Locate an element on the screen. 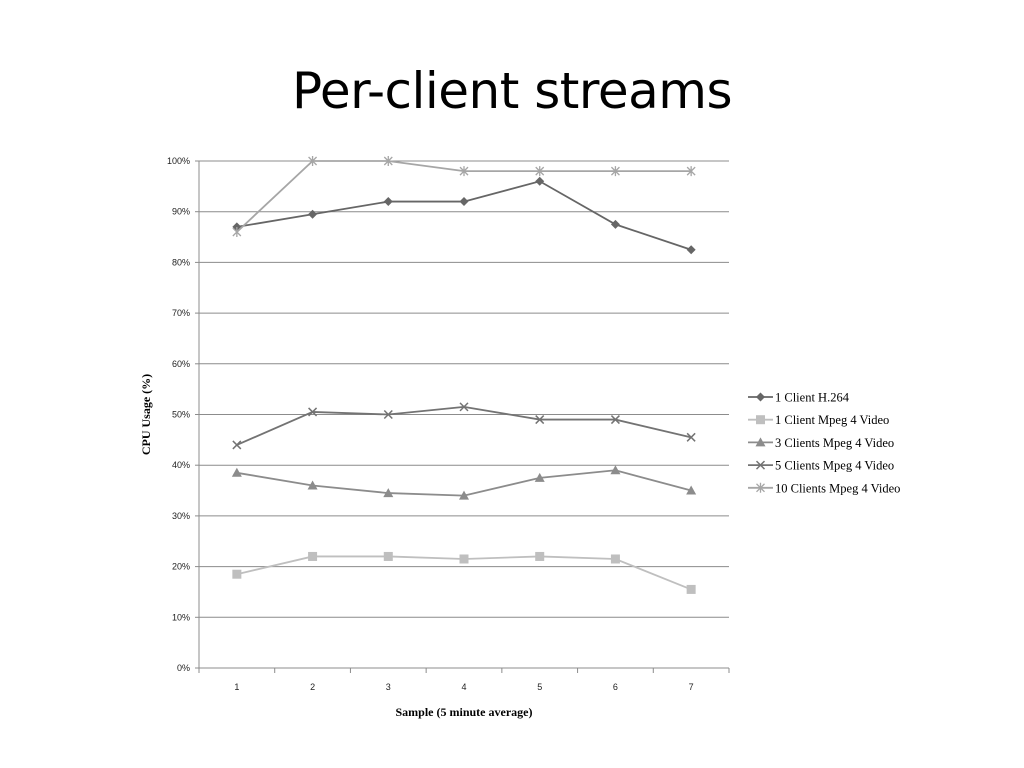  y-tick-label: 80% is located at coordinates (181, 262).